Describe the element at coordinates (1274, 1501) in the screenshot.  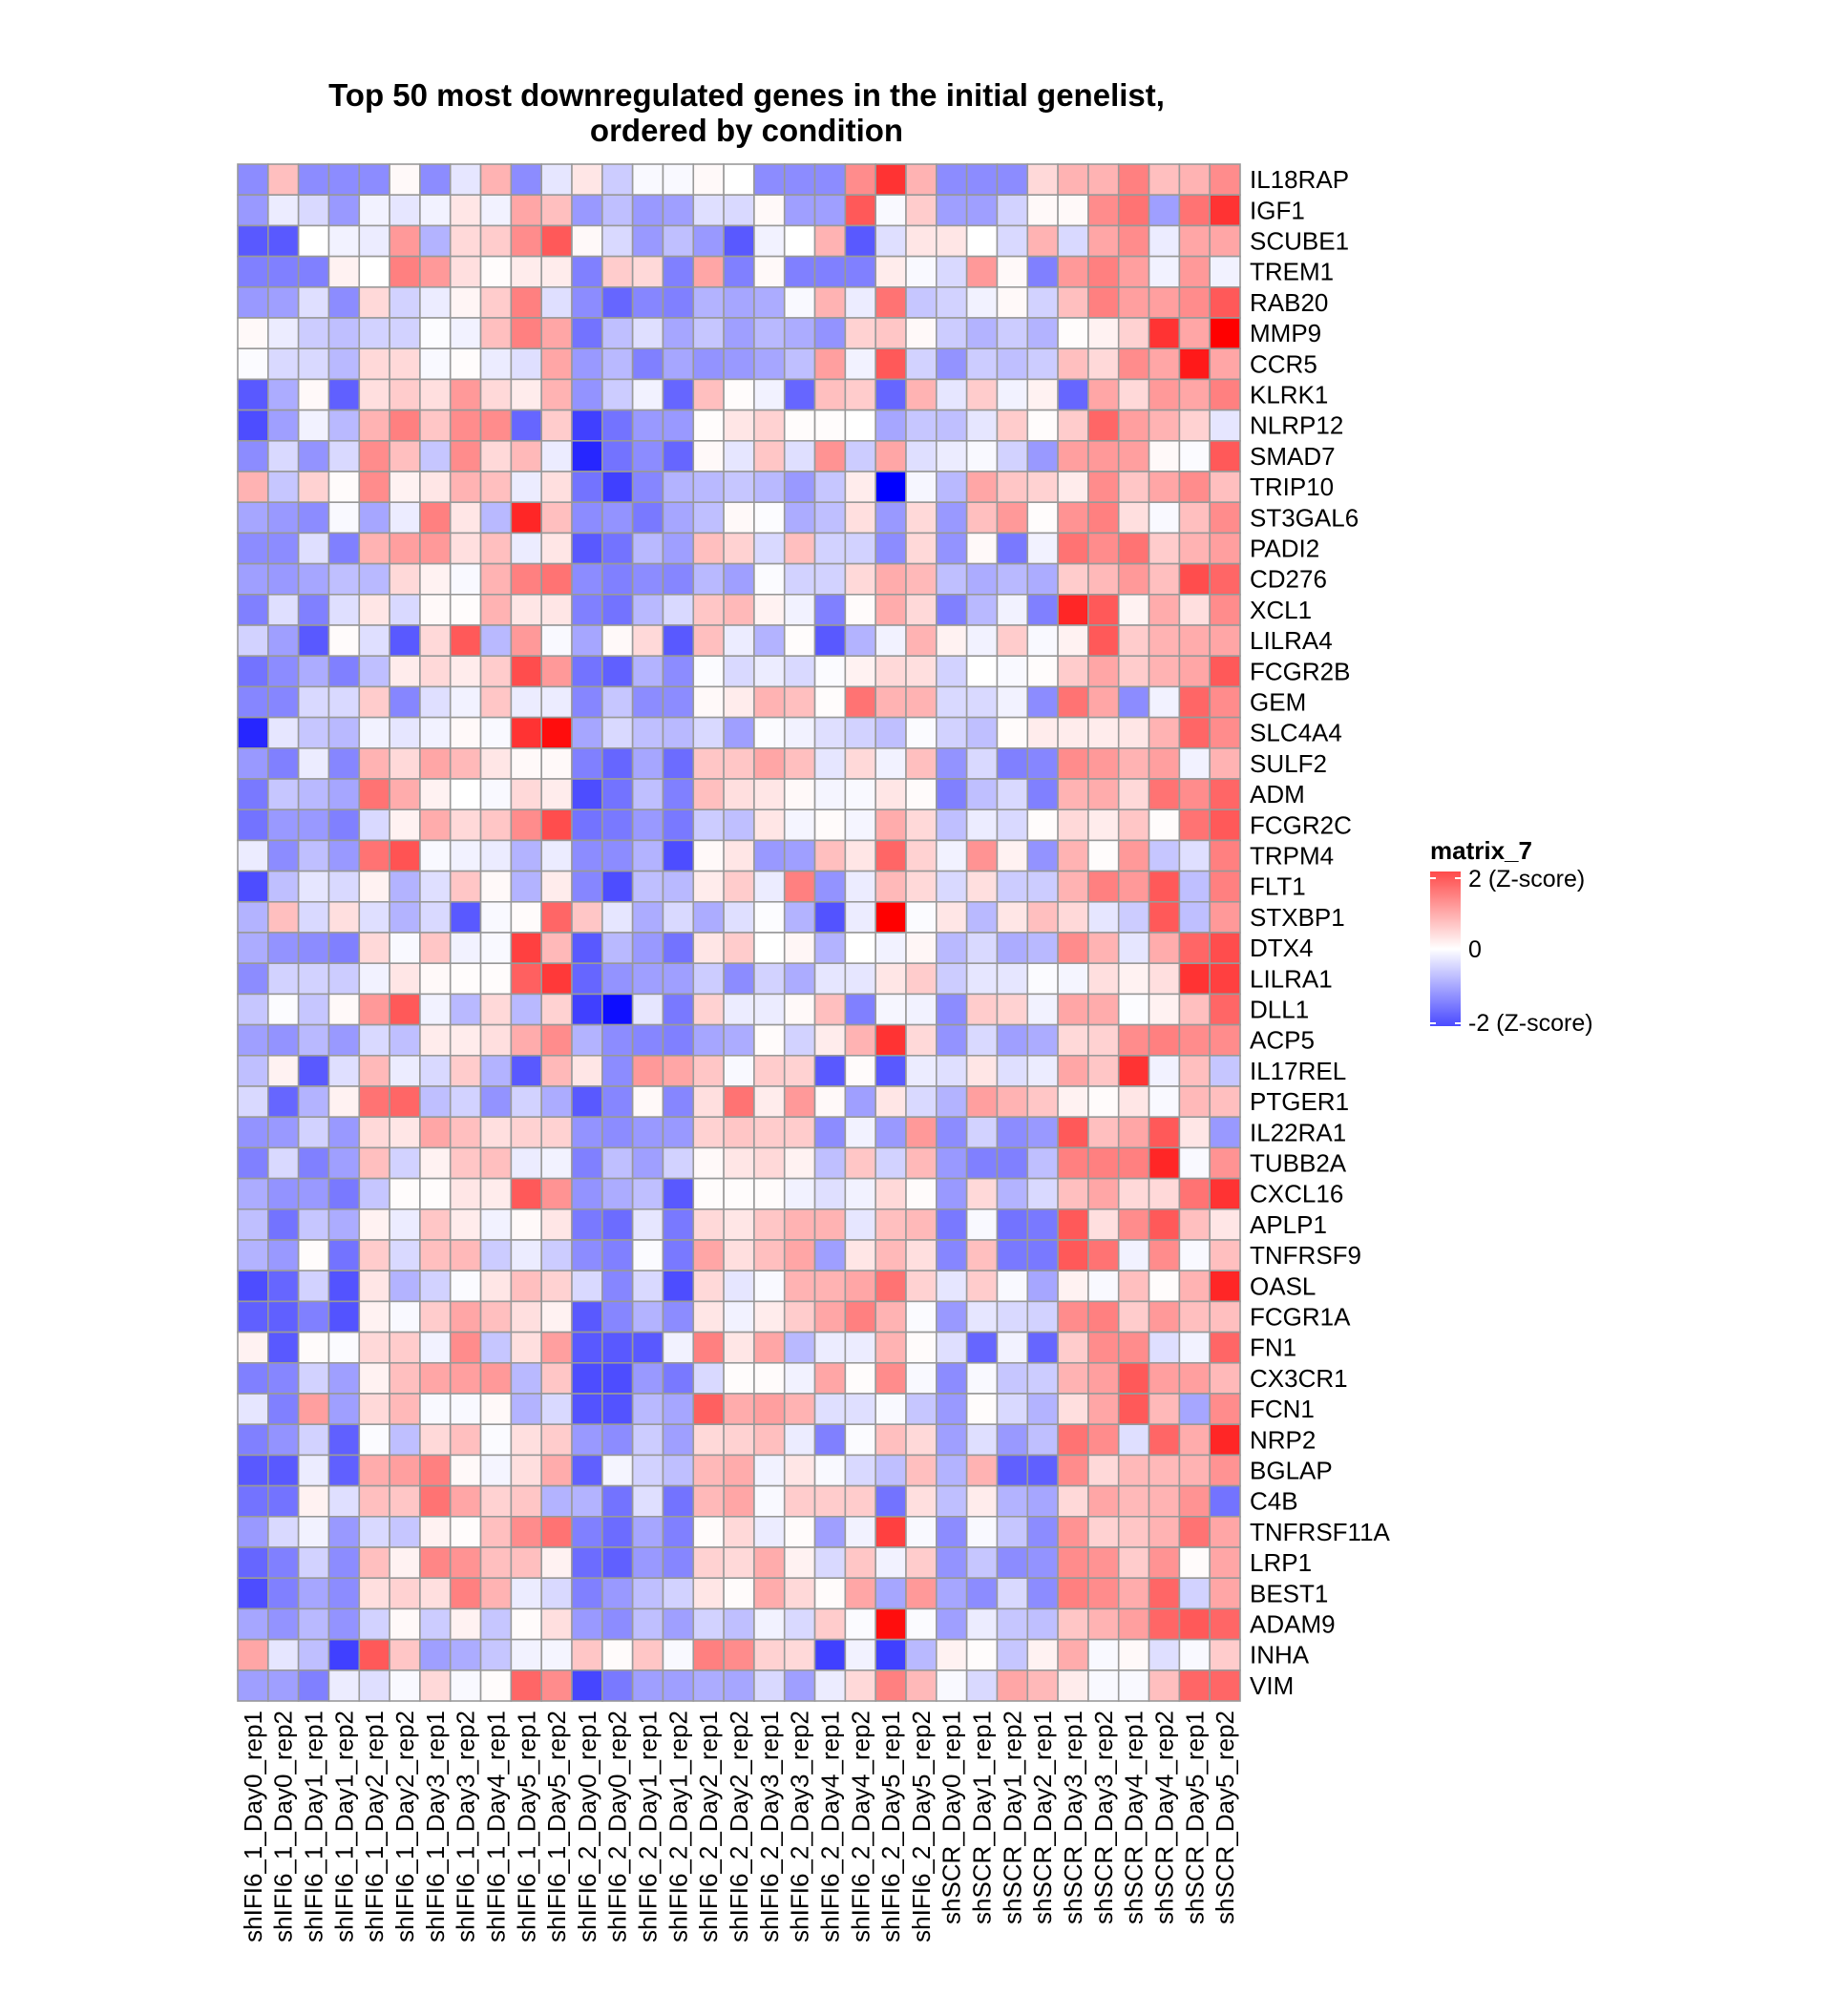
I see `row-label: C4B` at that location.